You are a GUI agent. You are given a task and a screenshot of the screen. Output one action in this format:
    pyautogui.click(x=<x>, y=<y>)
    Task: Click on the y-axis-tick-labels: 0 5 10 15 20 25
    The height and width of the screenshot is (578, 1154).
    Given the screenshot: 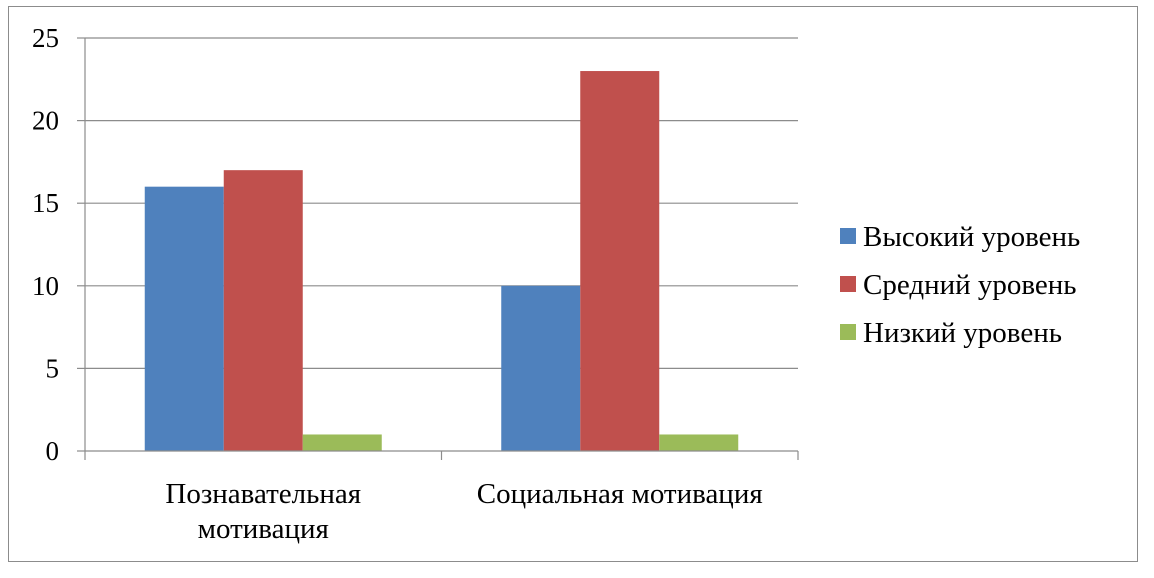 What is the action you would take?
    pyautogui.click(x=45, y=244)
    